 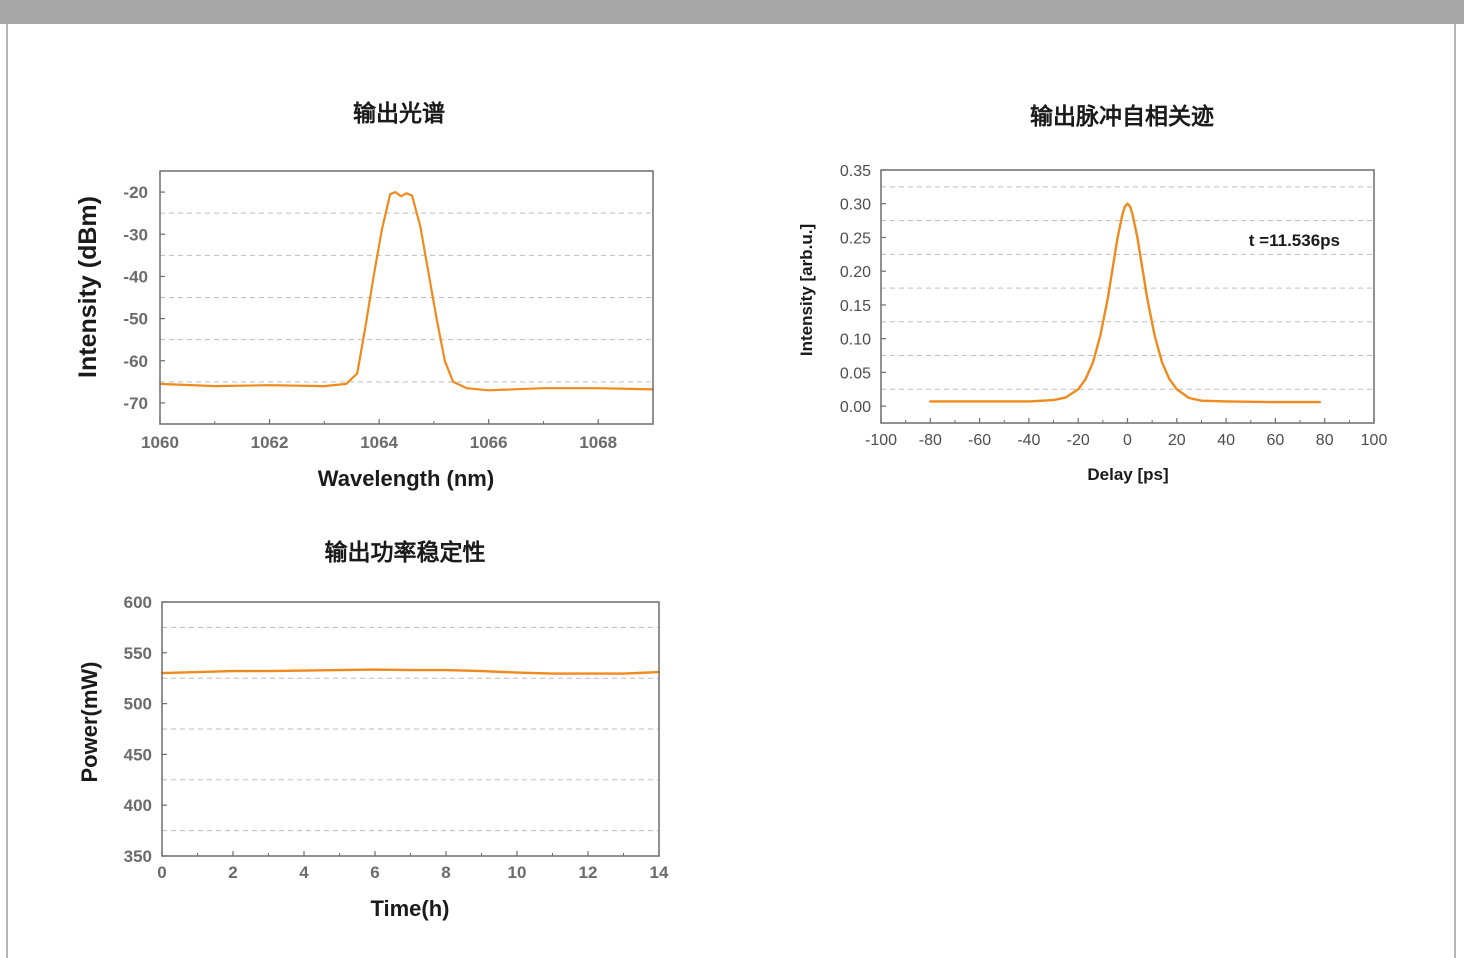 I want to click on autocorrelation-xtick-label: -100, so click(x=881, y=440).